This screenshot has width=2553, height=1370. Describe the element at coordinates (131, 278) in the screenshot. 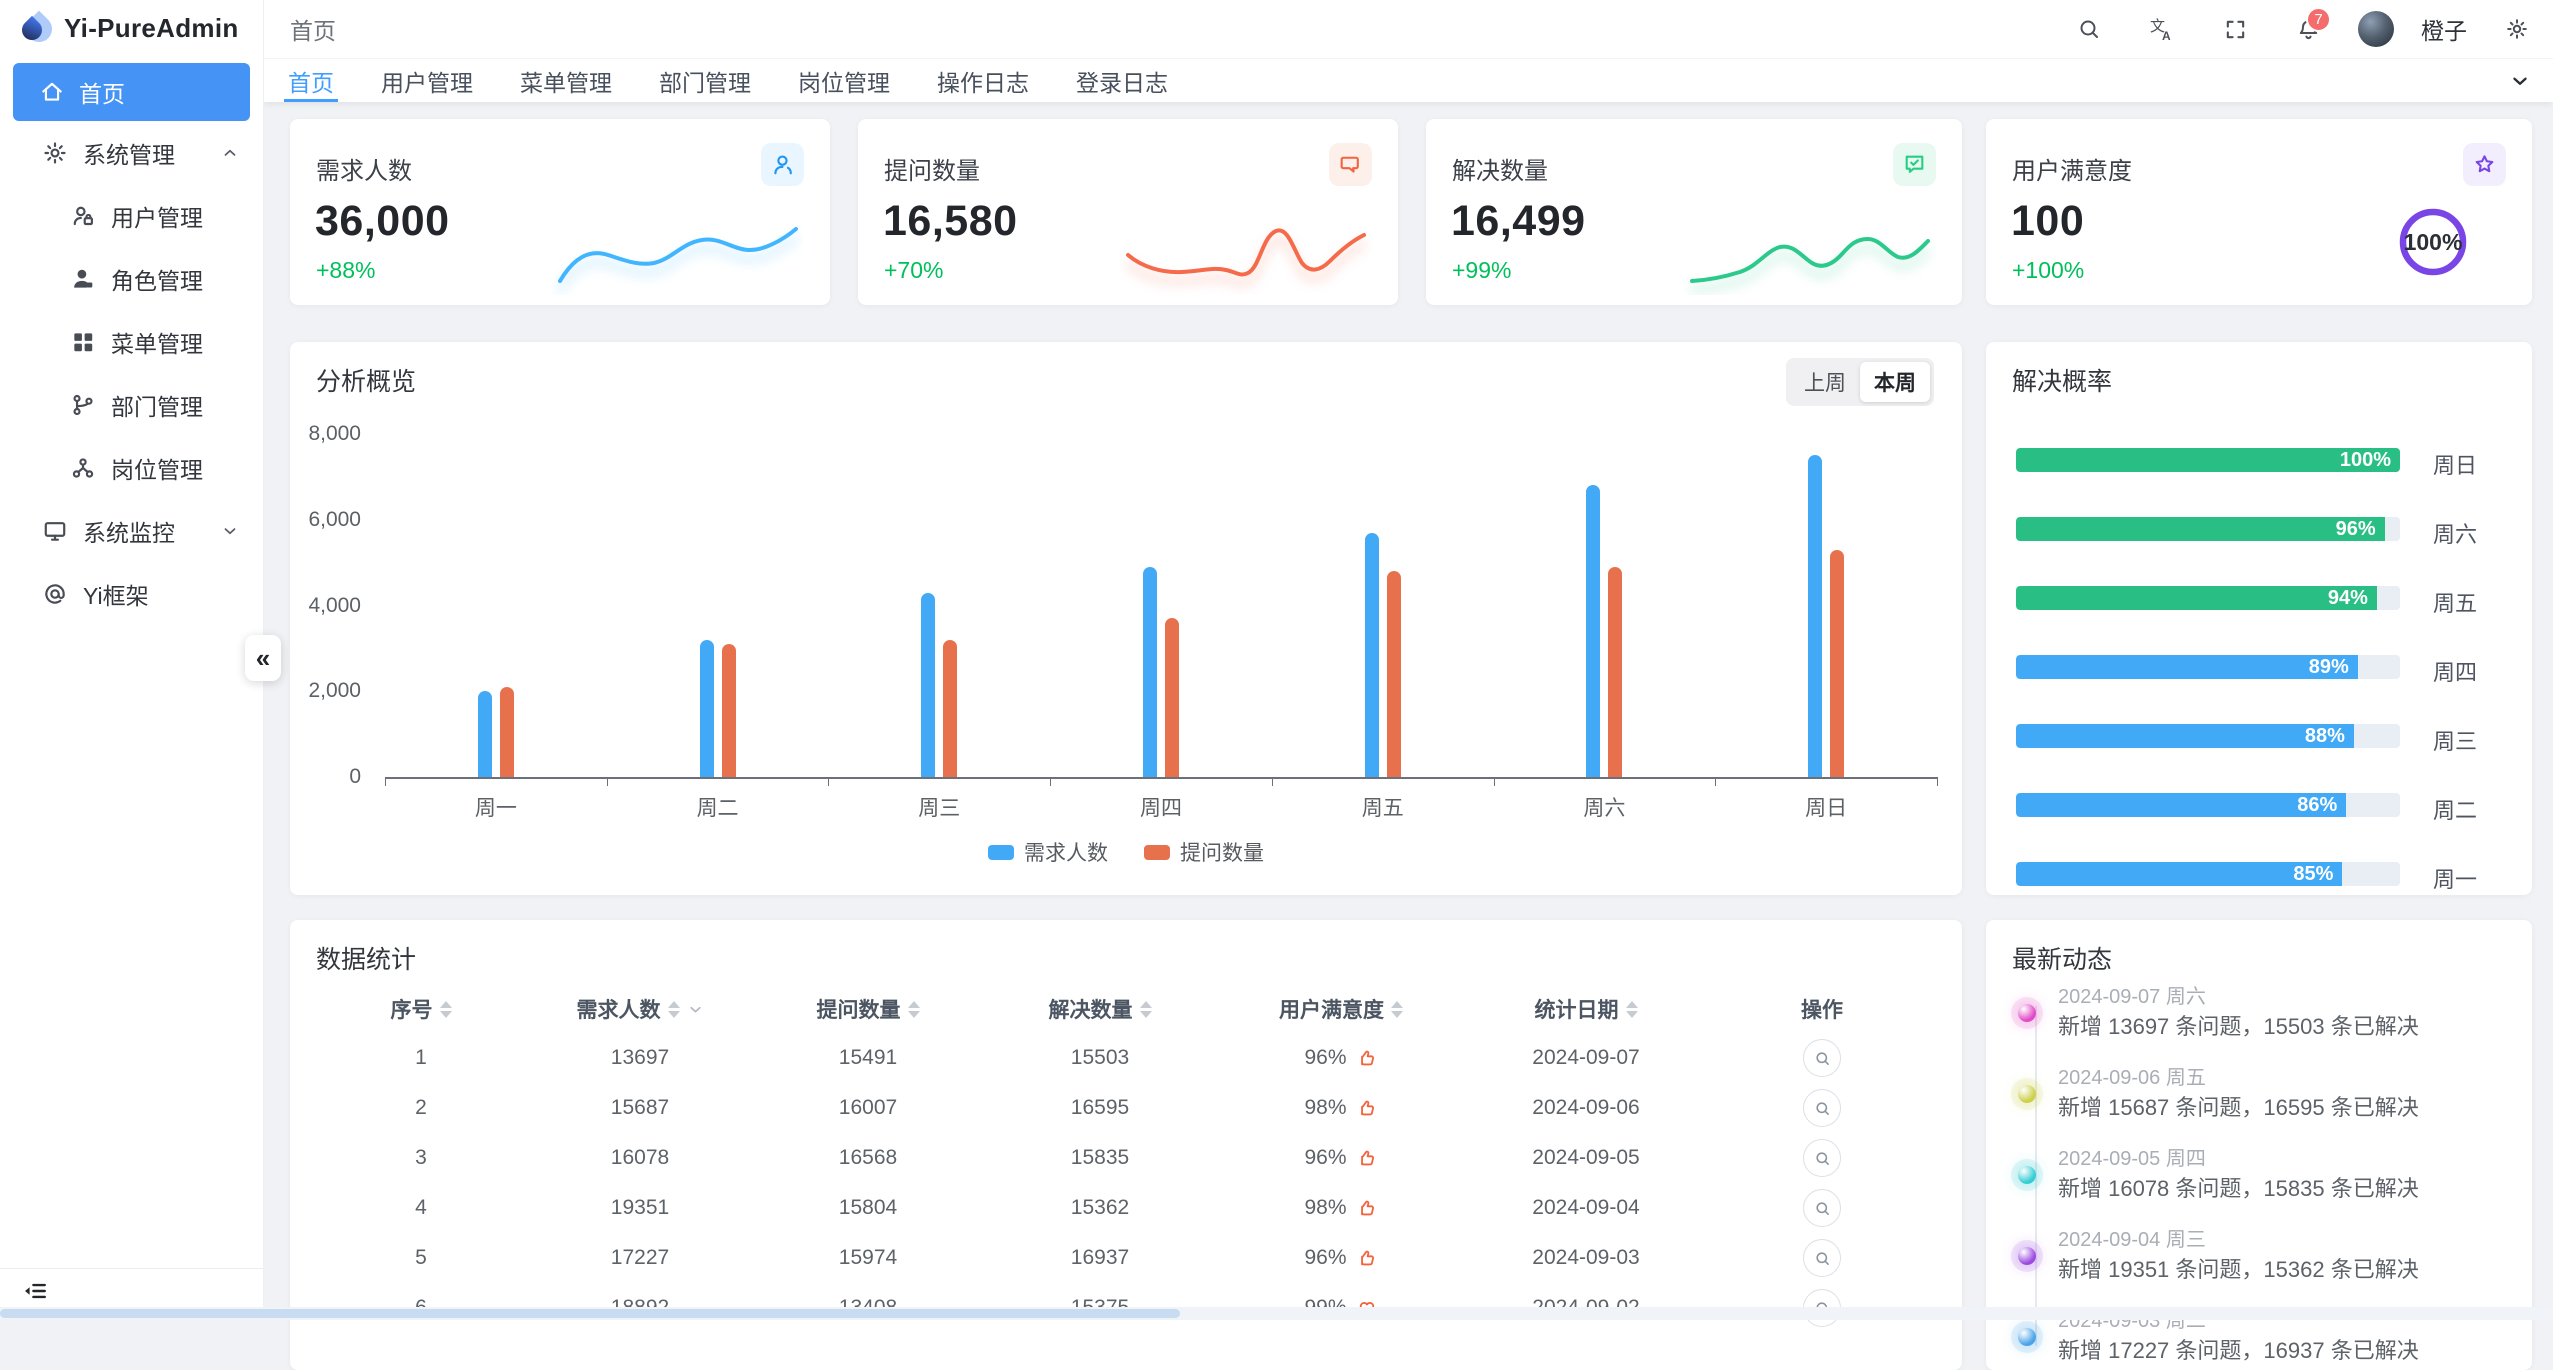

I see `sidebar-item-role-mgmt: 角色管理` at that location.